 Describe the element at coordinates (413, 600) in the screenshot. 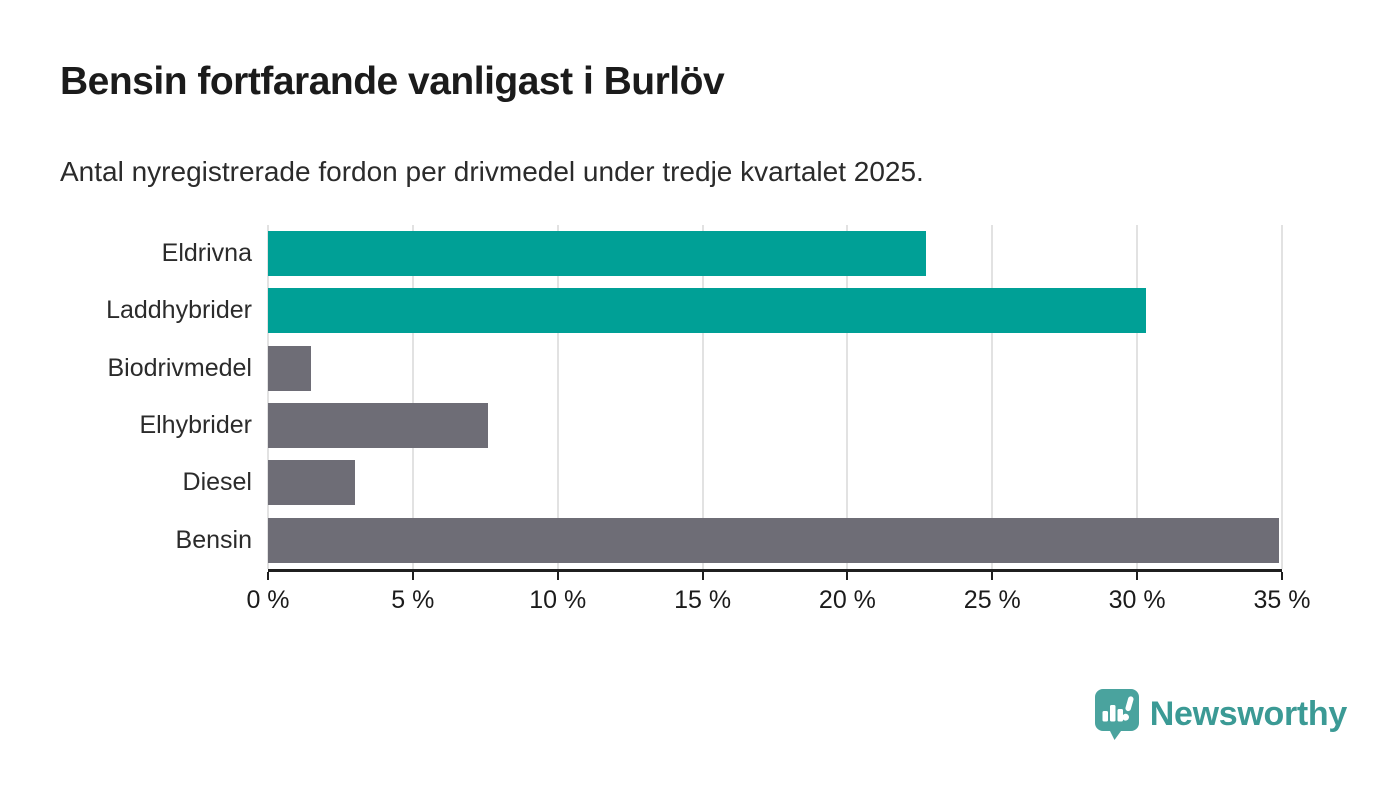

I see `x-axis-tick-label: 5 %` at that location.